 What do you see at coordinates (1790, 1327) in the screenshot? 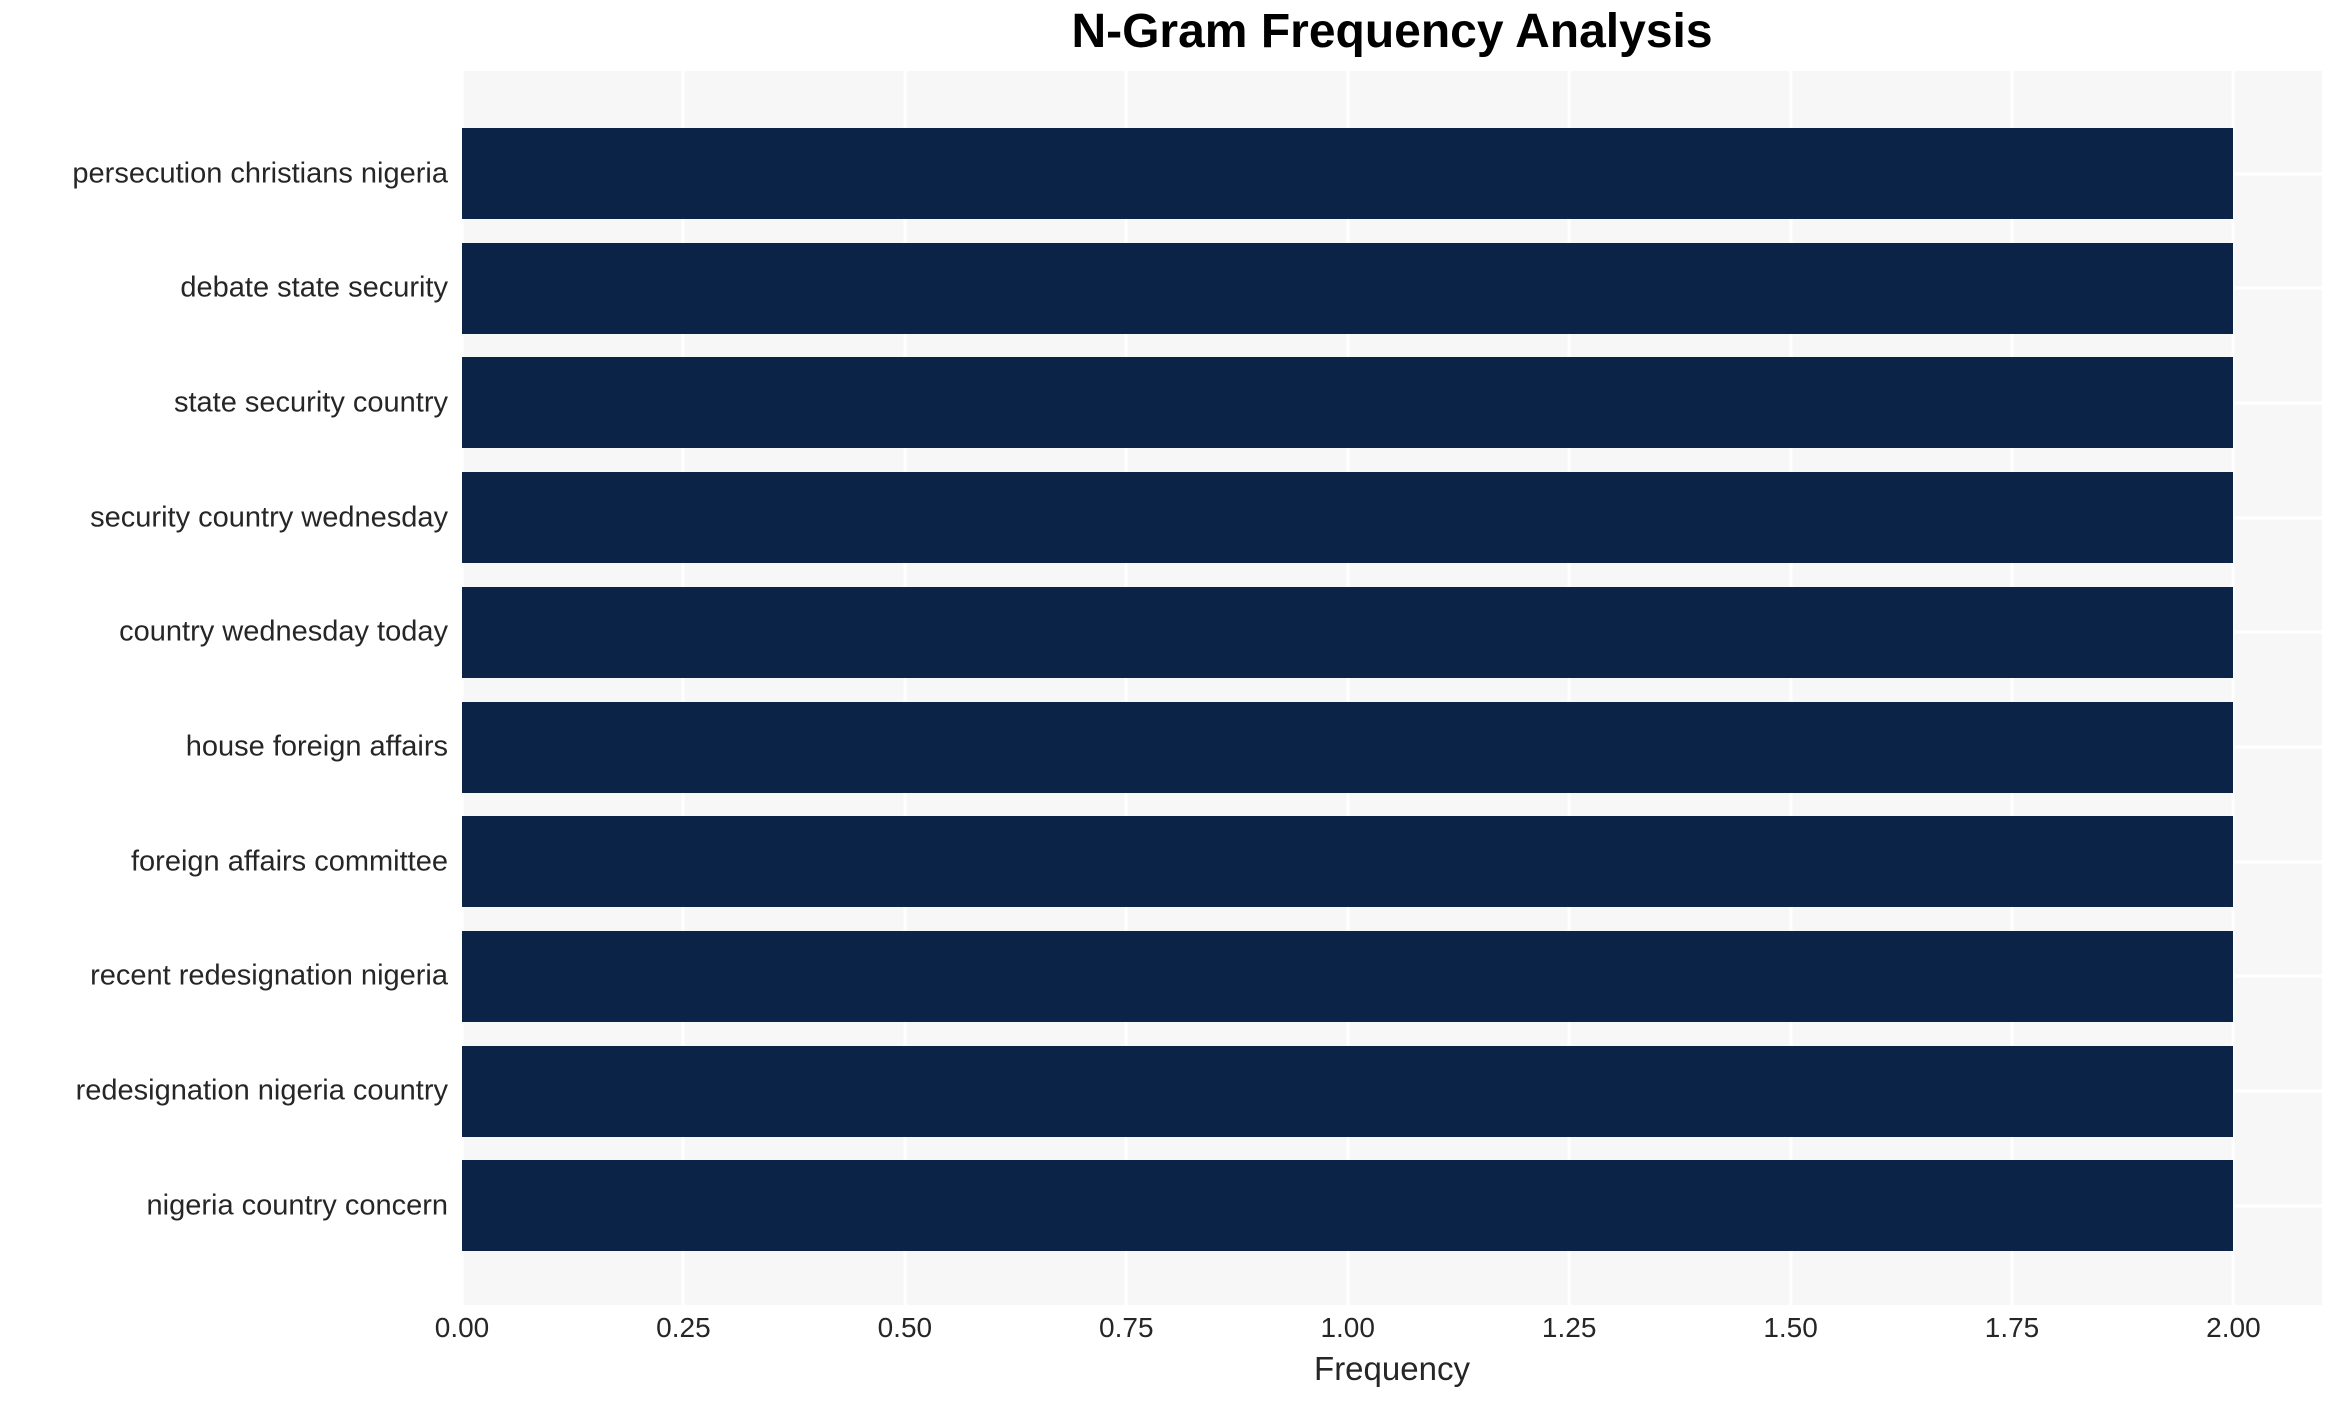
I see `x-tick-label: 1.50` at bounding box center [1790, 1327].